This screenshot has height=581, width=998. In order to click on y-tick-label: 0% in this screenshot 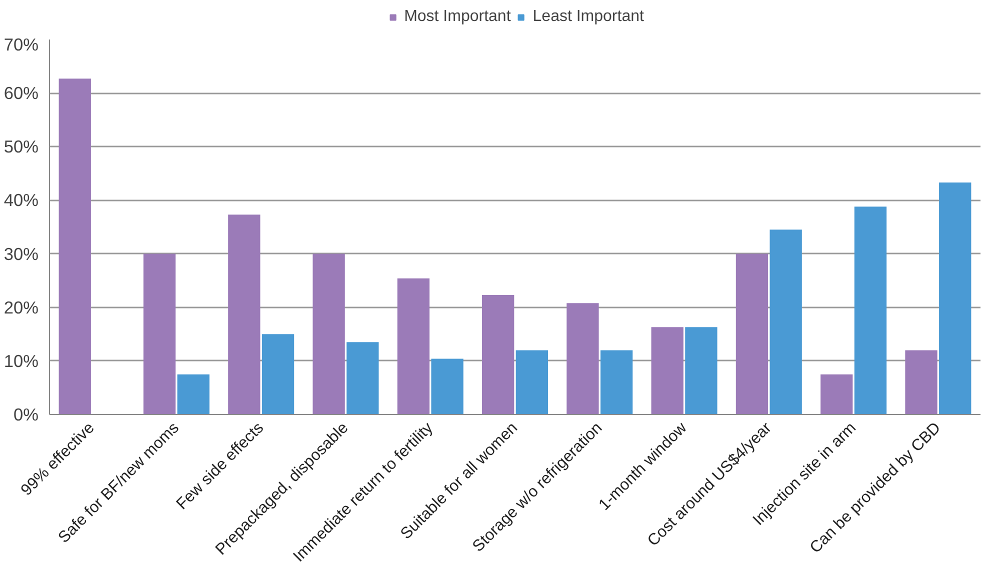, I will do `click(25, 414)`.